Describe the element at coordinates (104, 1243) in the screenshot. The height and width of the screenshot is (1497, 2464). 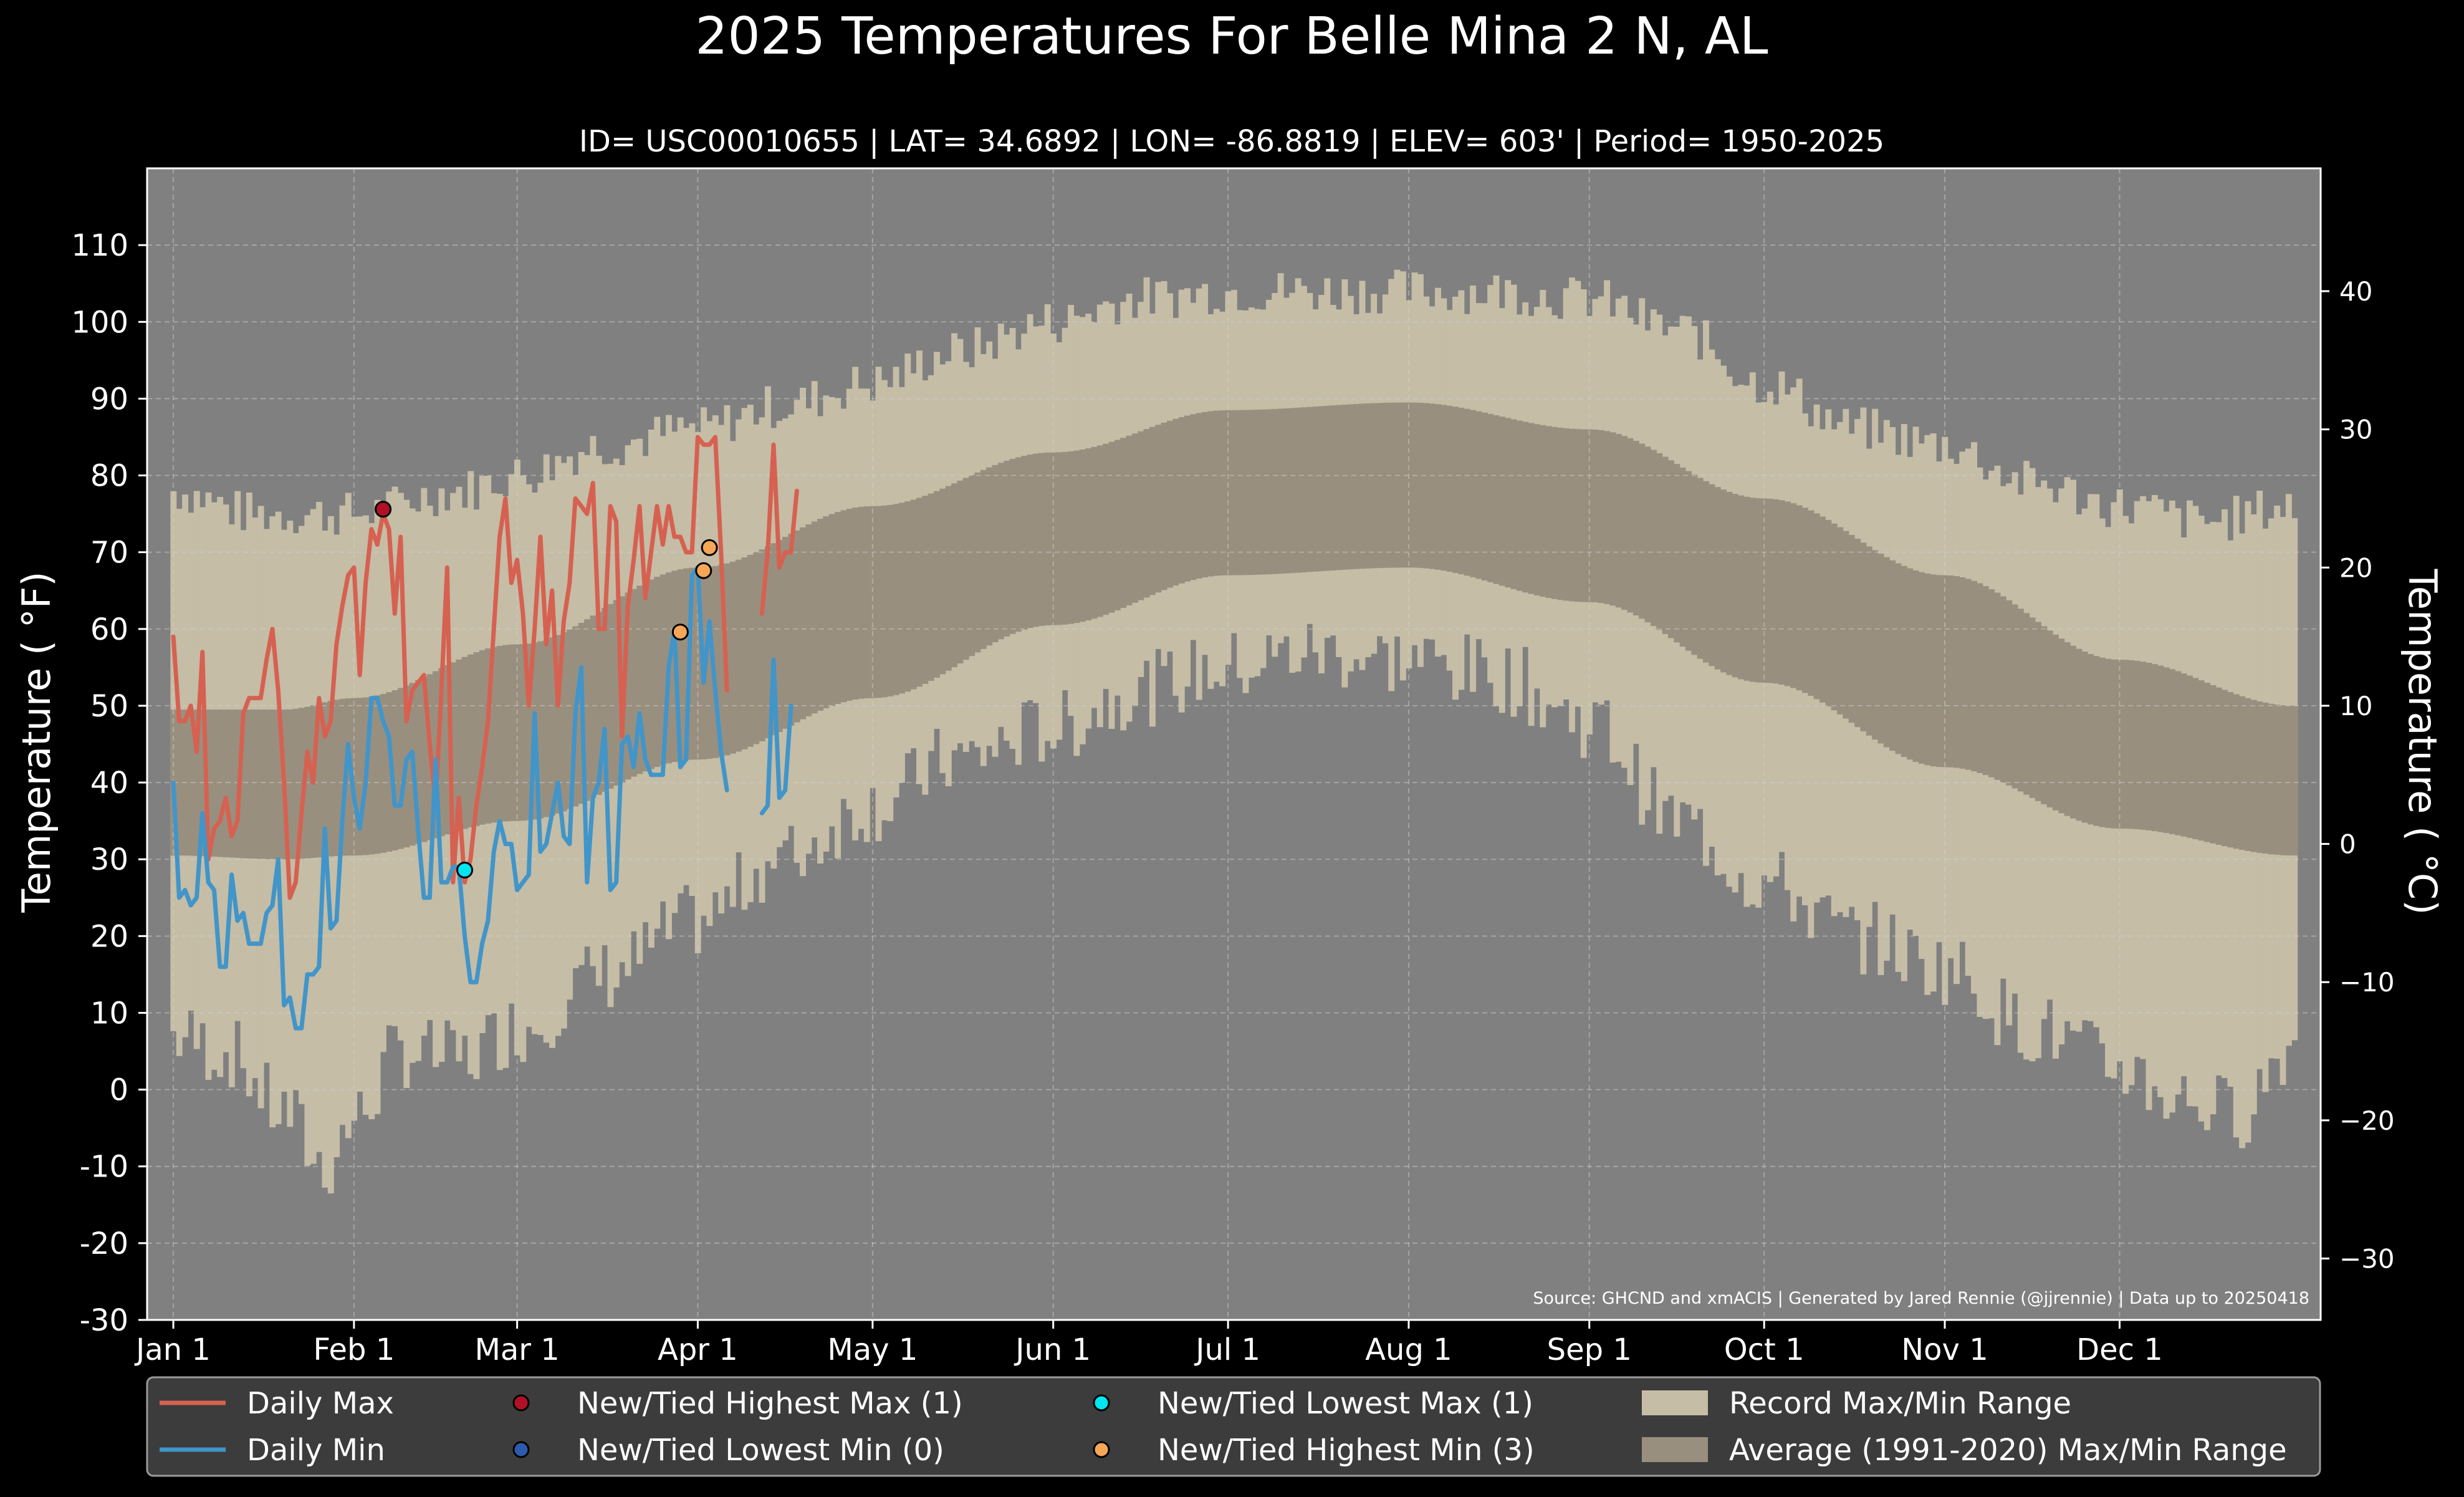
I see `y-tick-label-left: -20` at that location.